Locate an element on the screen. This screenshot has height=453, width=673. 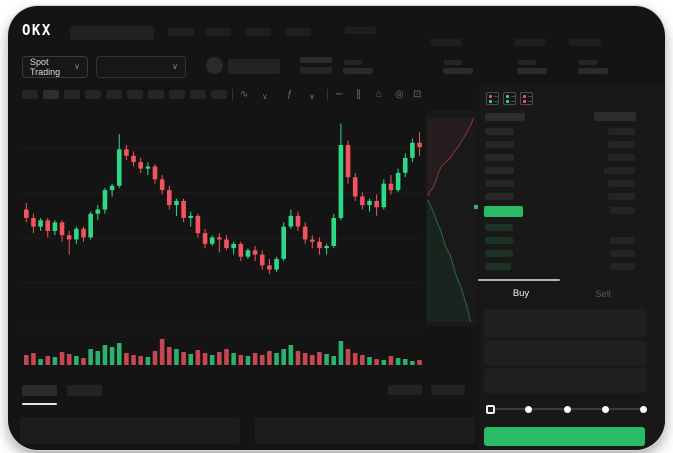
line-tool-icon: ∼ is located at coordinates (339, 94).